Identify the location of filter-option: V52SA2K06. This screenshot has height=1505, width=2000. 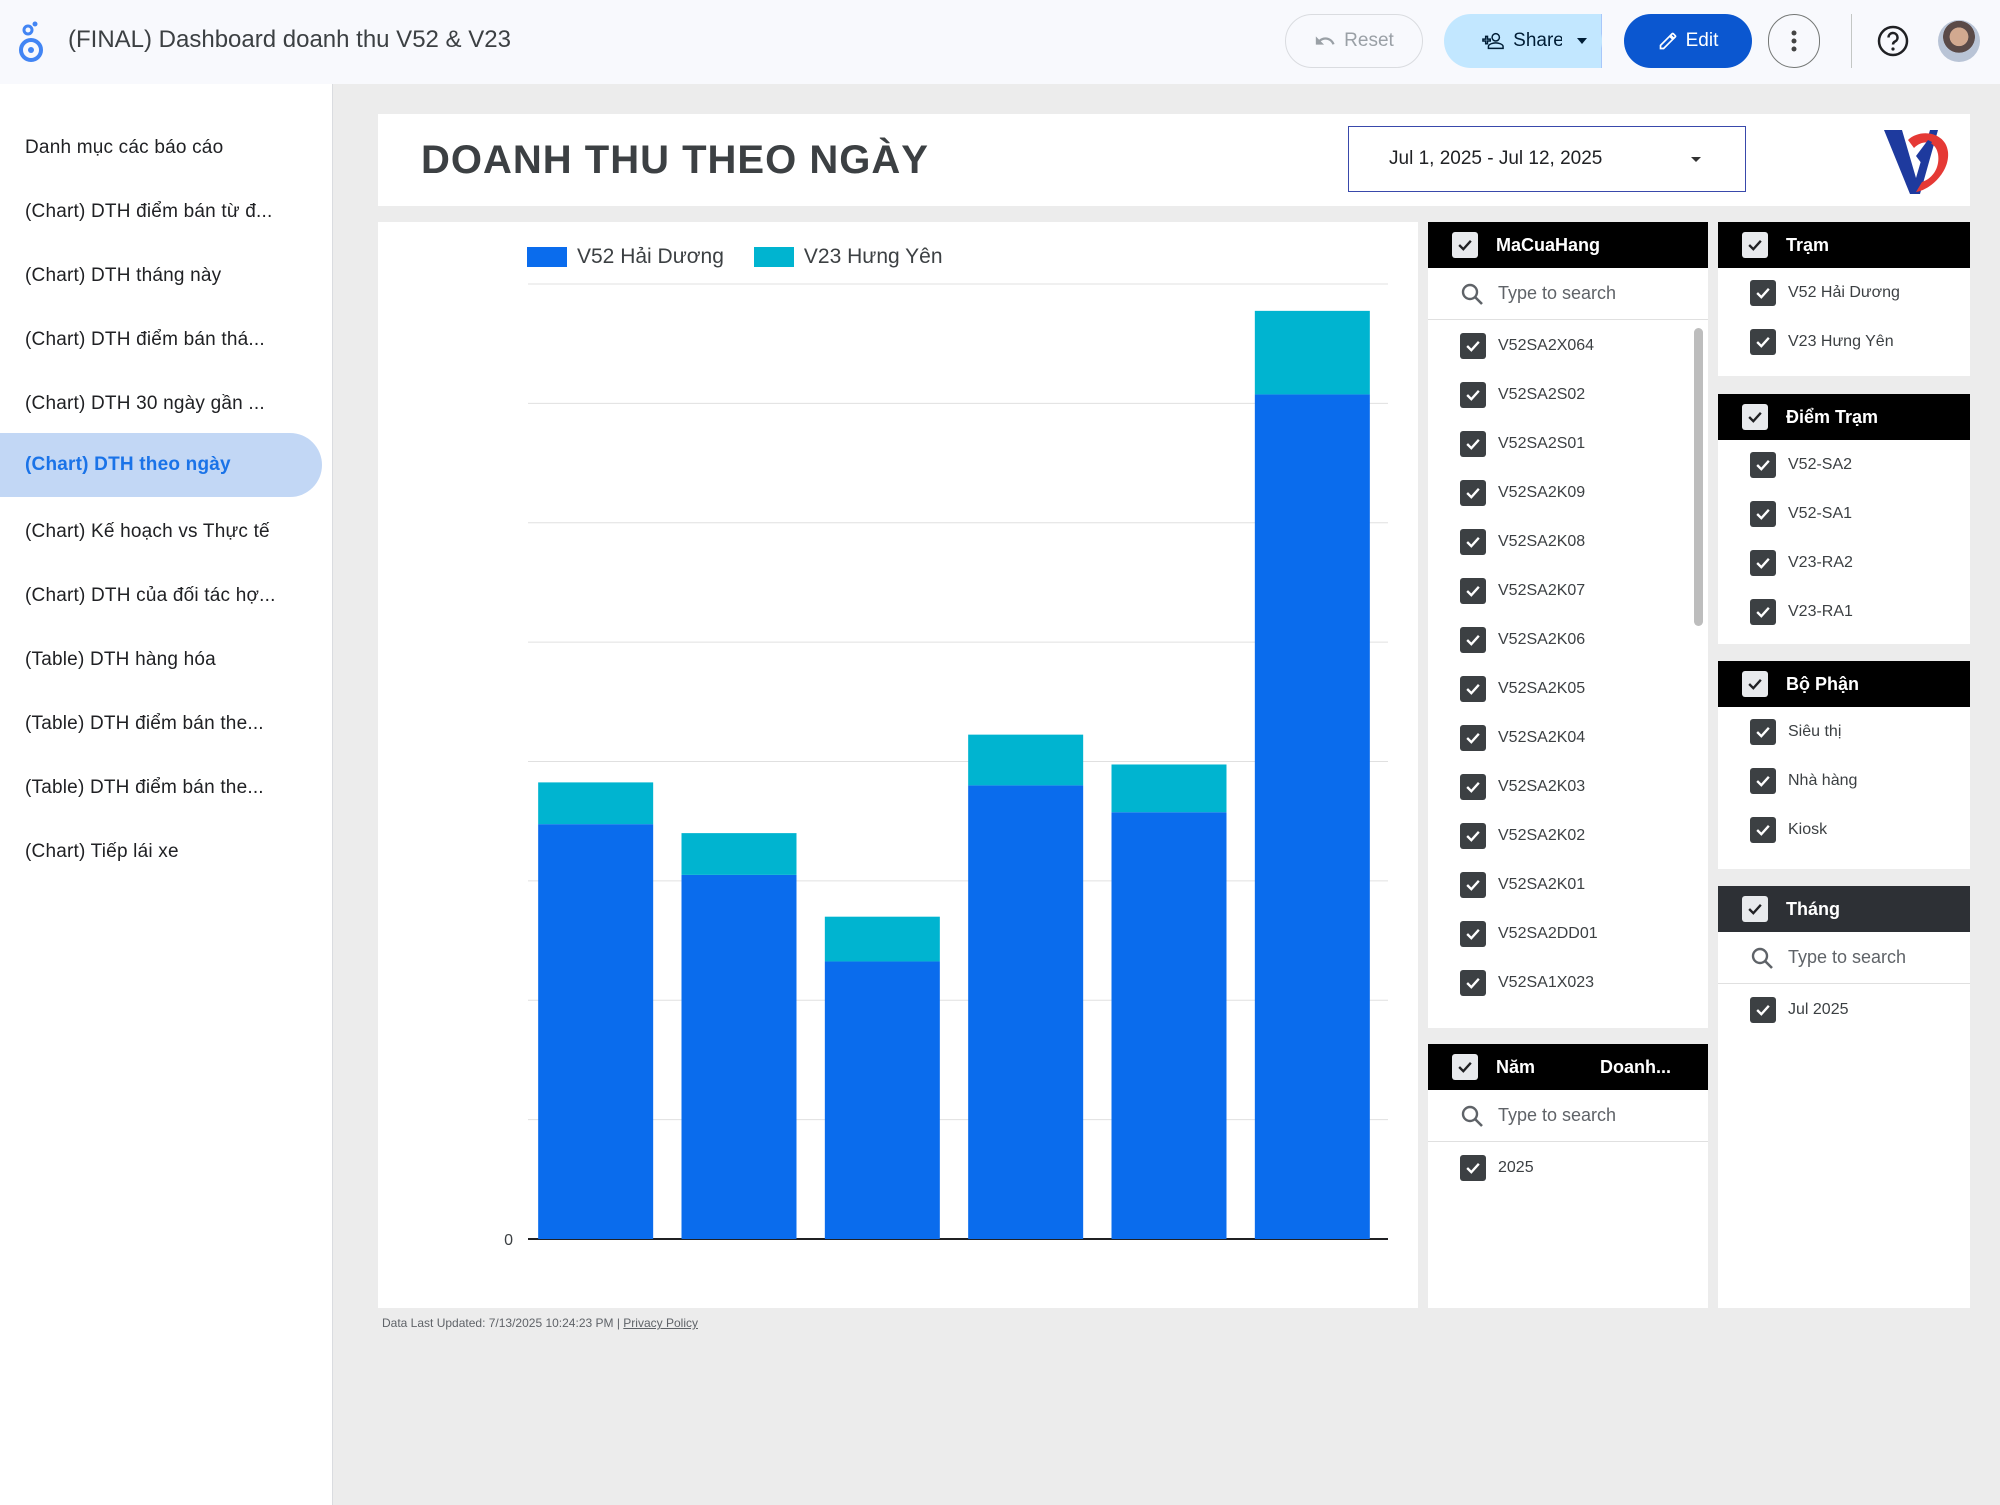
(1561, 639).